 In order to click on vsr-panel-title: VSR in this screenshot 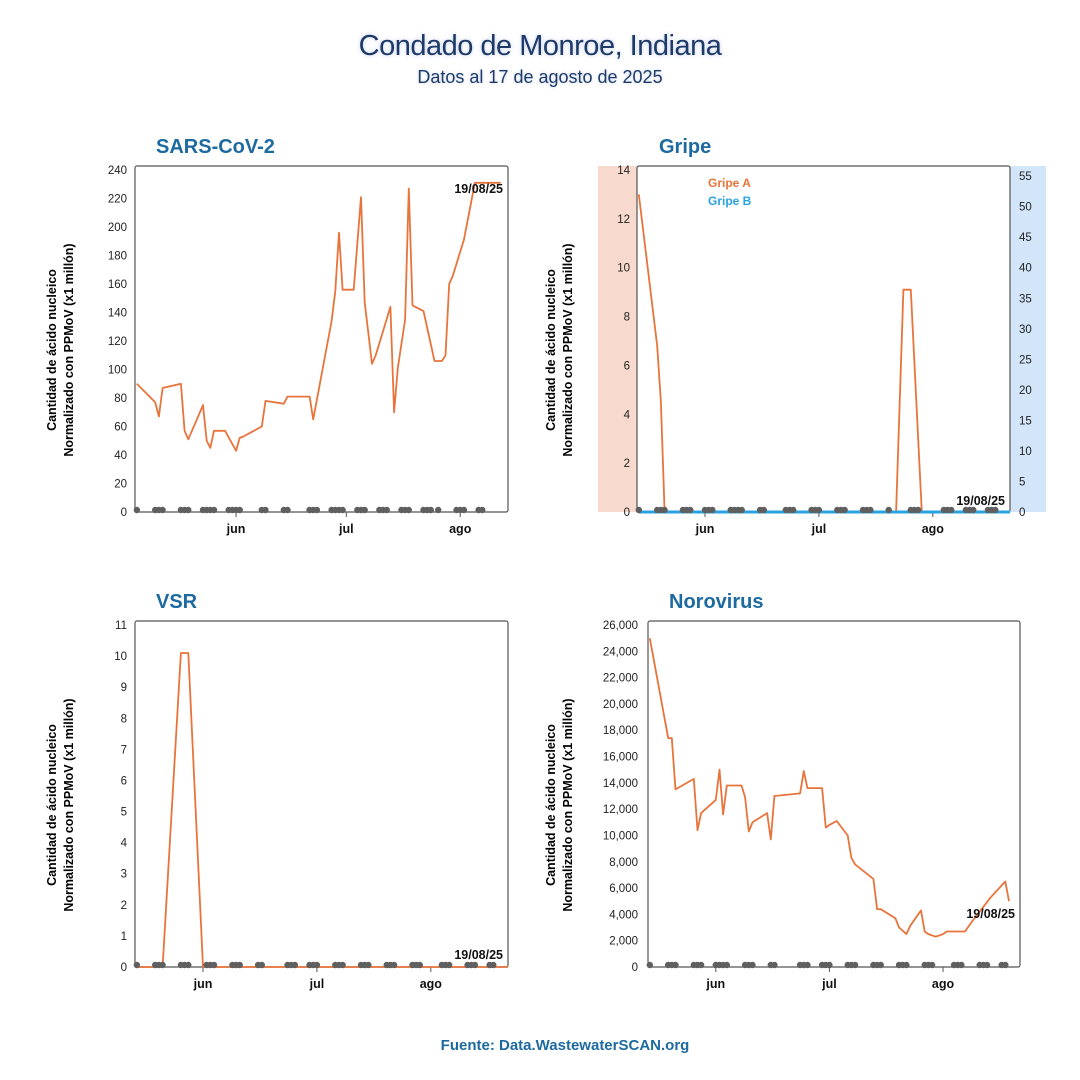, I will do `click(177, 602)`.